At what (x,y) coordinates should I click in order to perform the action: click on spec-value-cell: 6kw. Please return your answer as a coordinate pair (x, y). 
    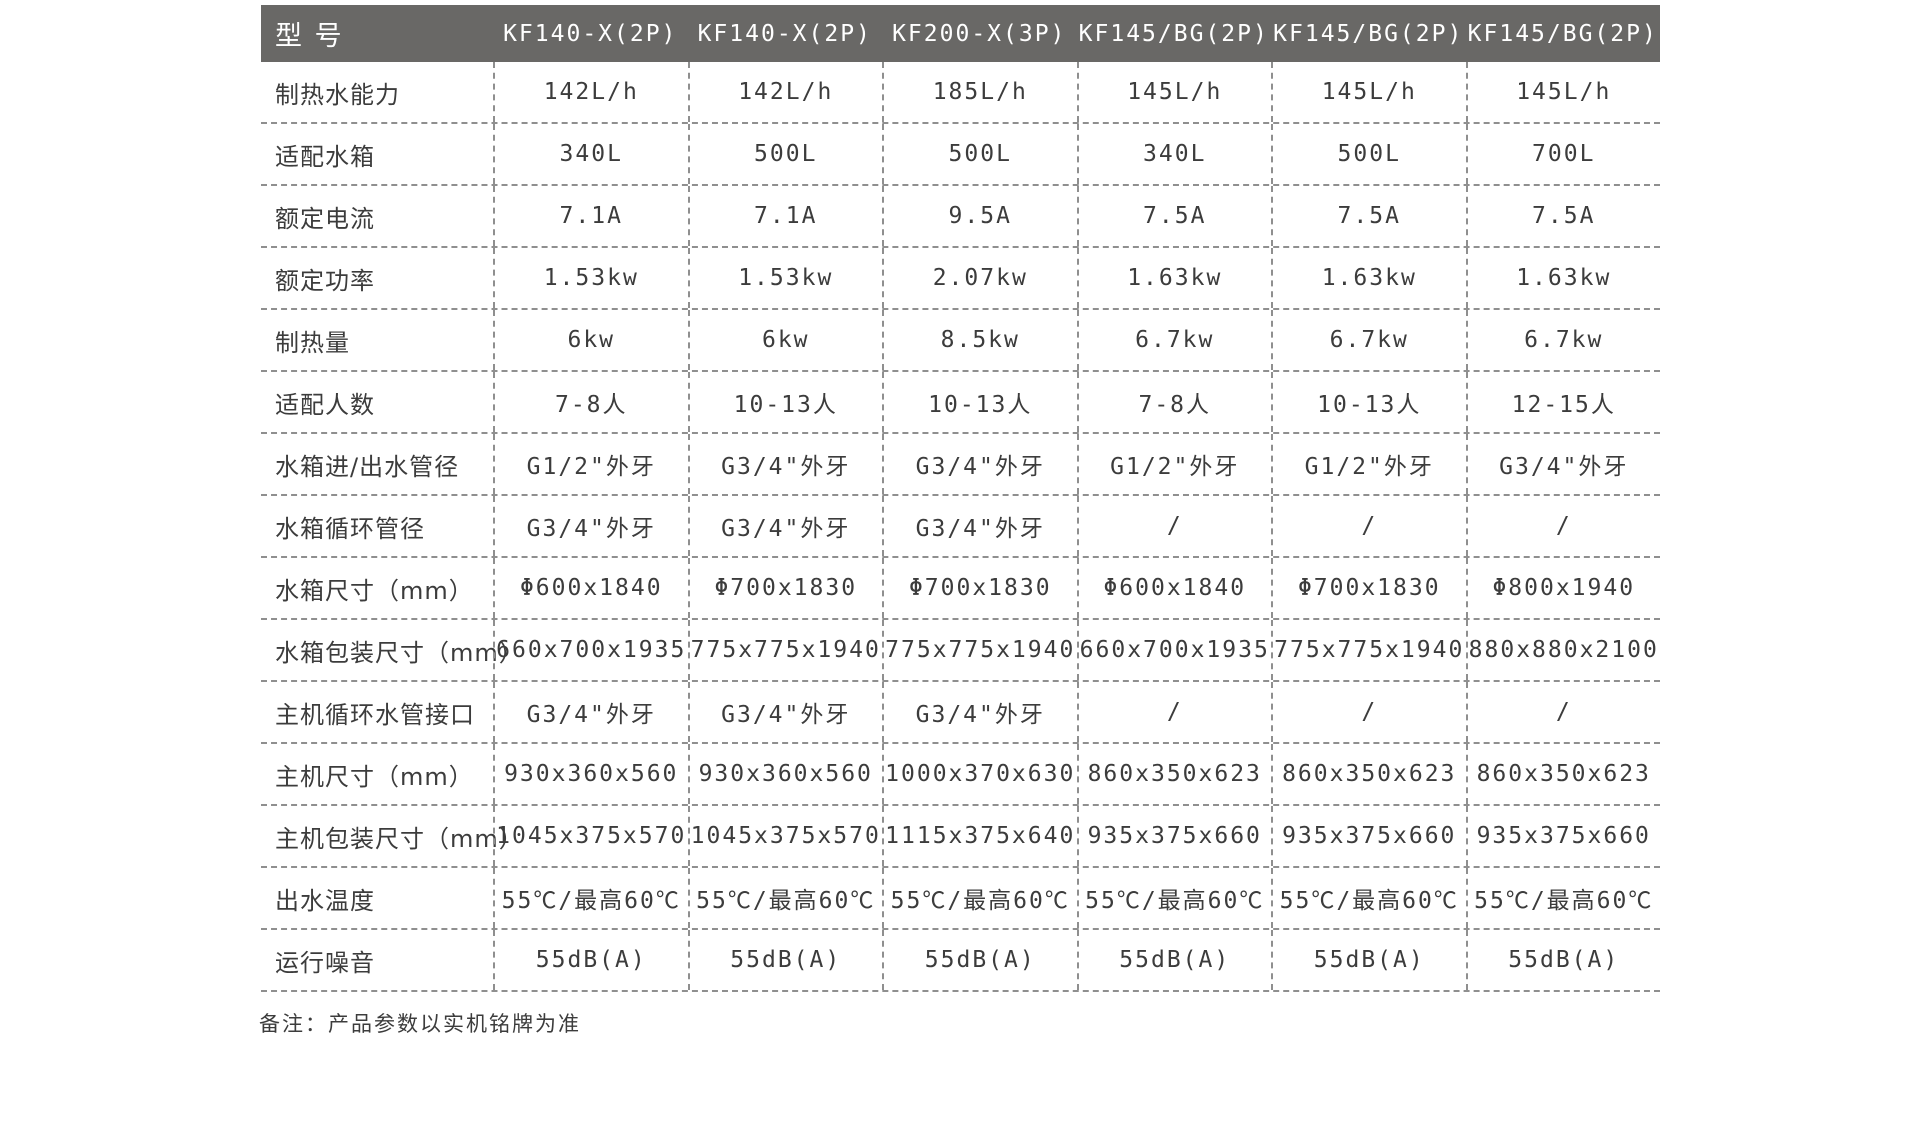
    Looking at the image, I should click on (590, 340).